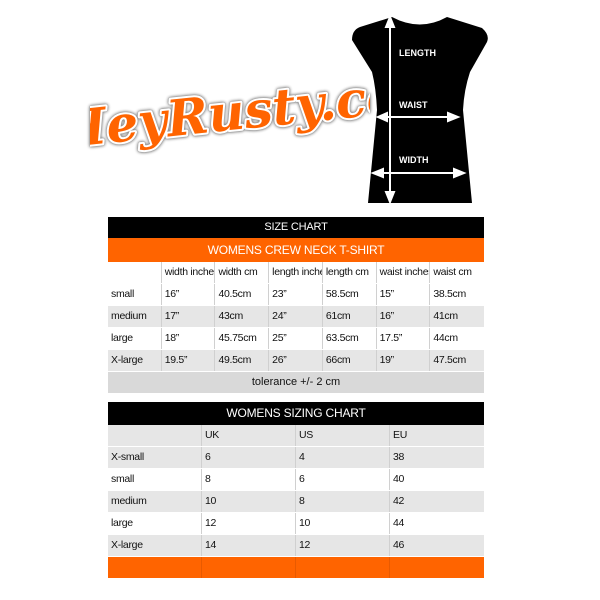 The image size is (600, 600). I want to click on table-cell: 44, so click(399, 523).